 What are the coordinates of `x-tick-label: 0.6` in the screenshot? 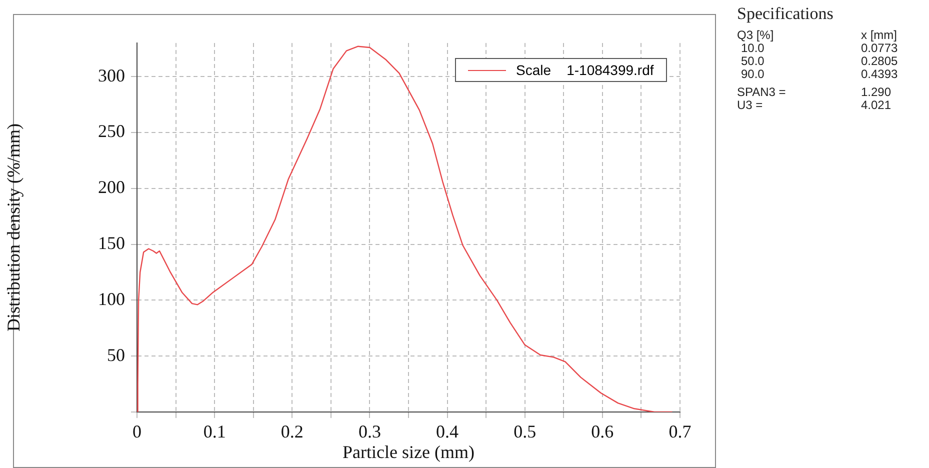 It's located at (602, 432).